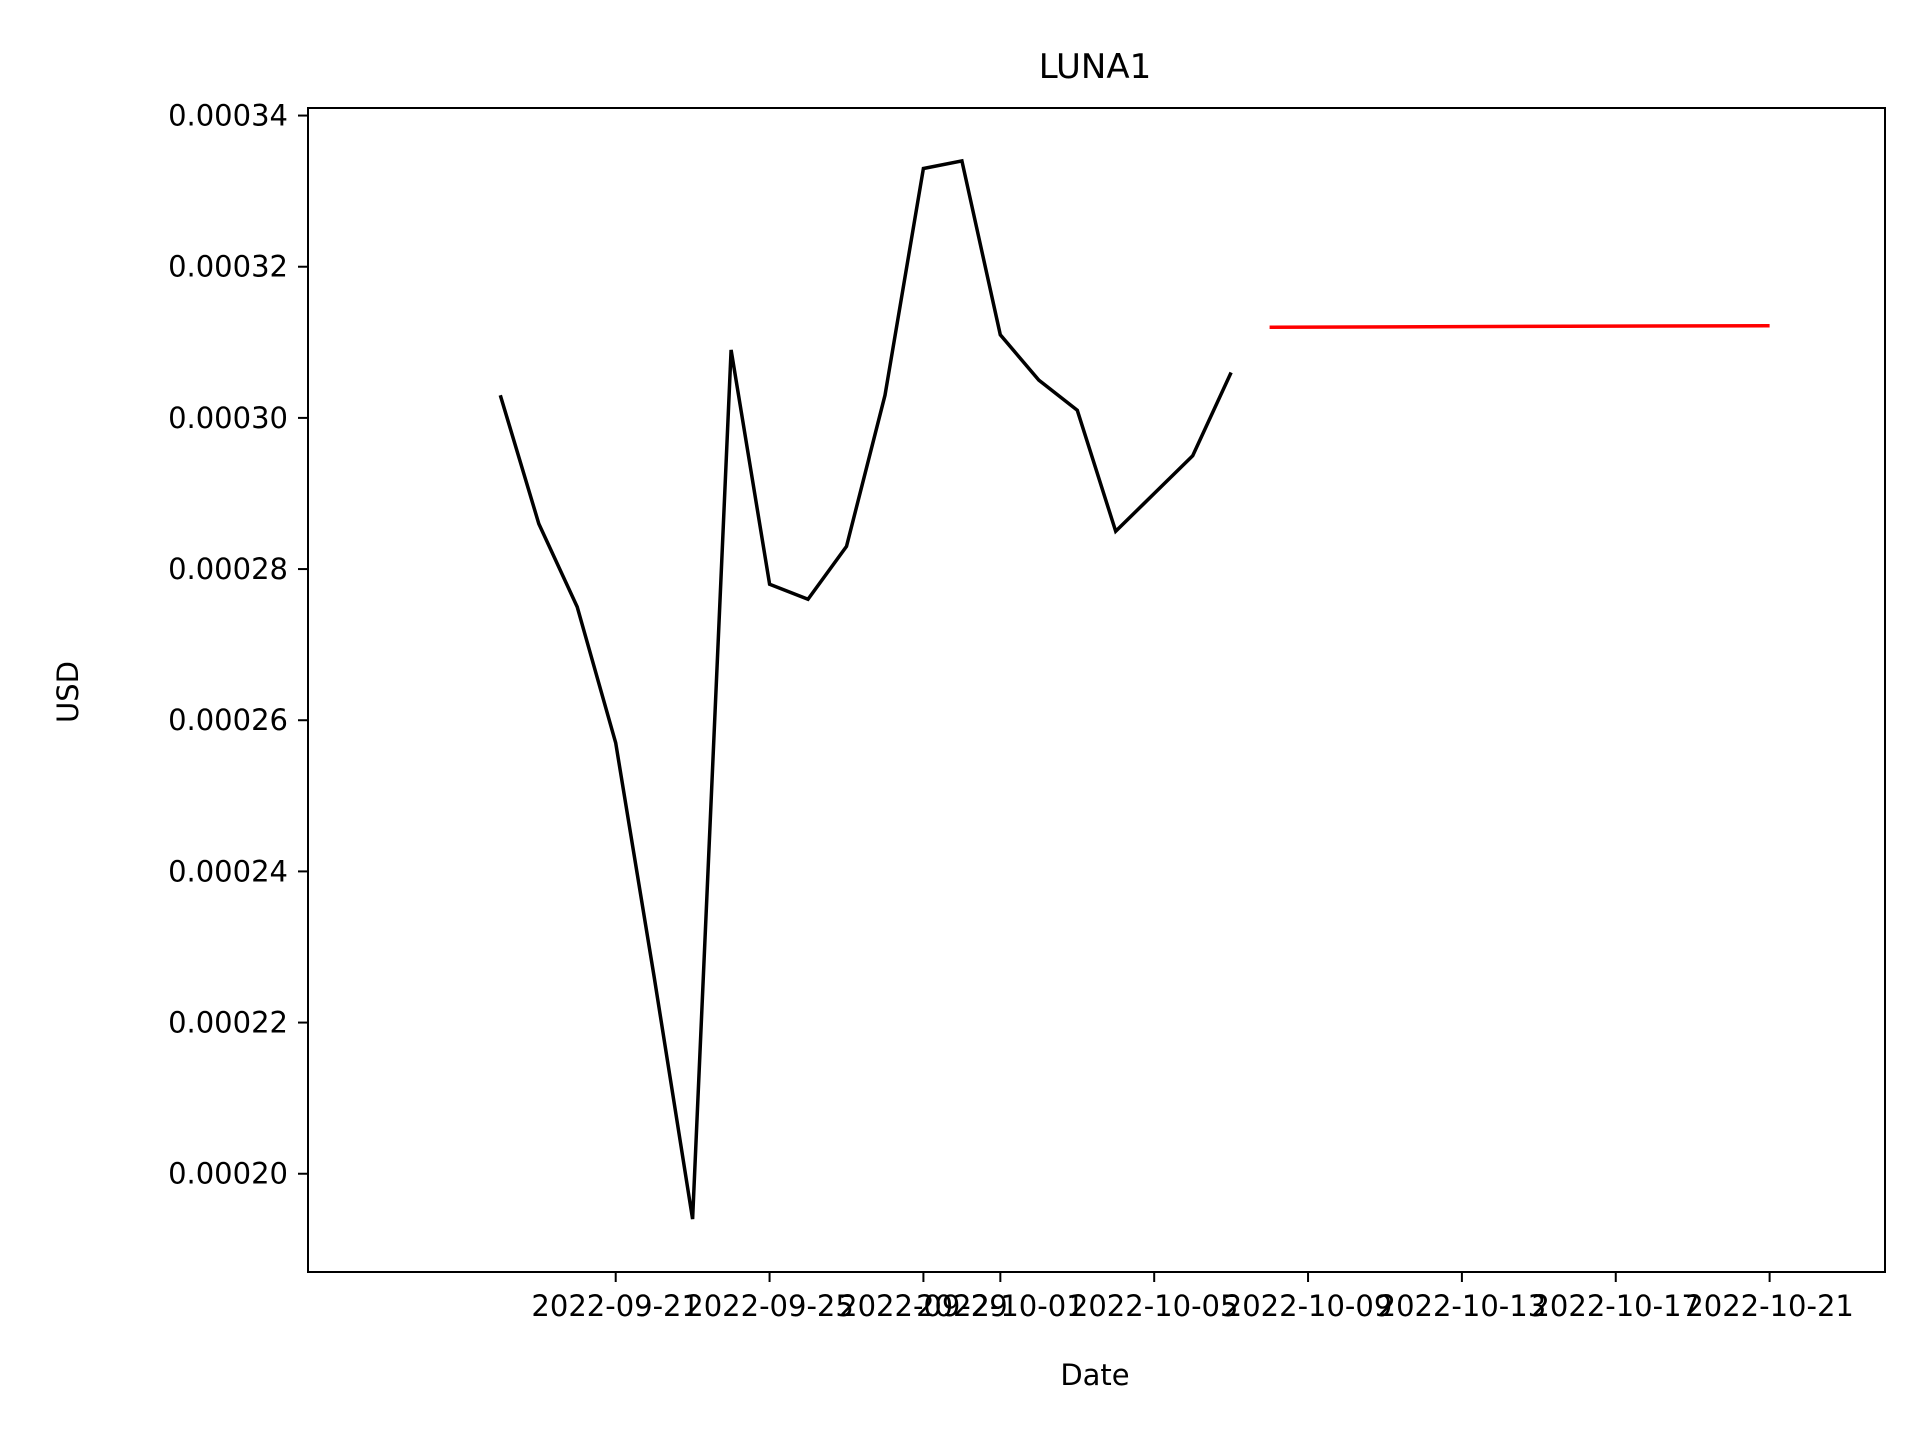 The width and height of the screenshot is (1920, 1440). What do you see at coordinates (68, 692) in the screenshot?
I see `y-axis-label: USD` at bounding box center [68, 692].